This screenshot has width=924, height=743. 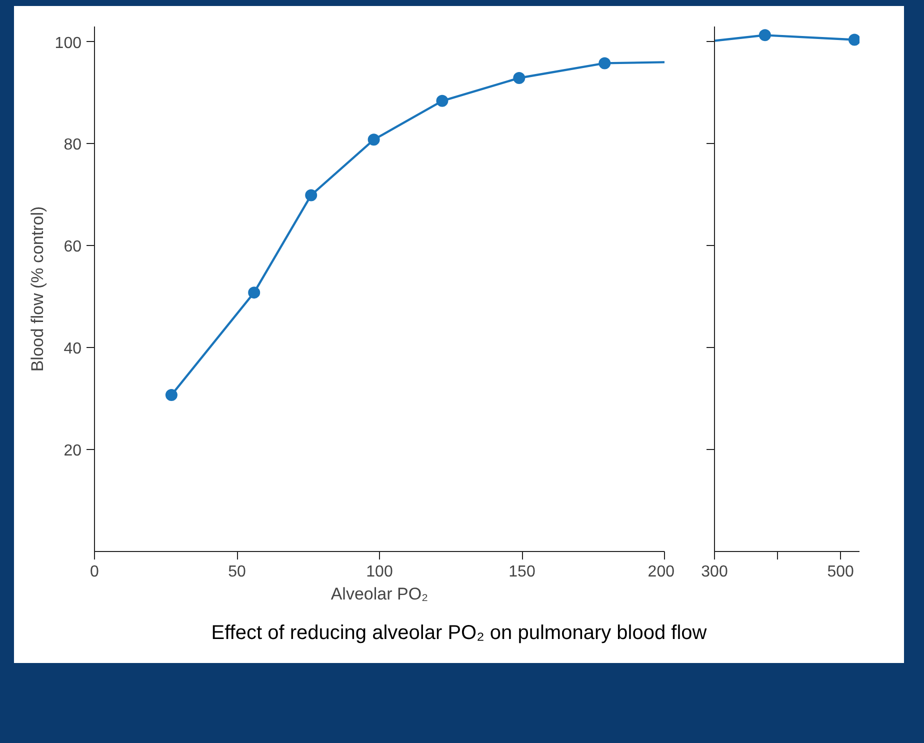 I want to click on x-tick-label: 150, so click(x=522, y=572).